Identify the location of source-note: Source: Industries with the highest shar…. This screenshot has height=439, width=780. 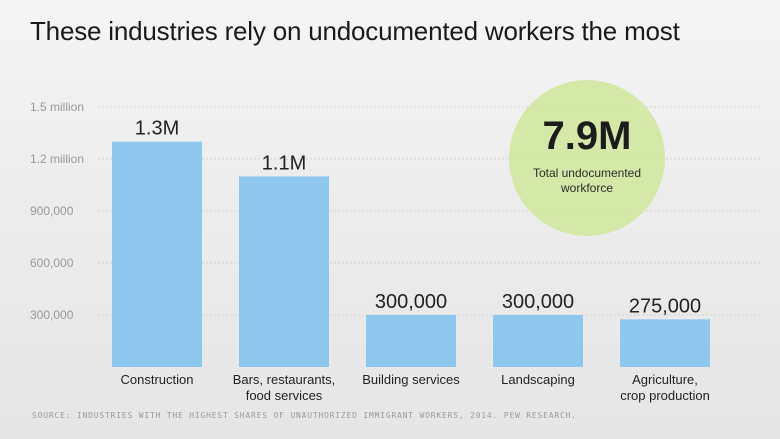
(304, 415).